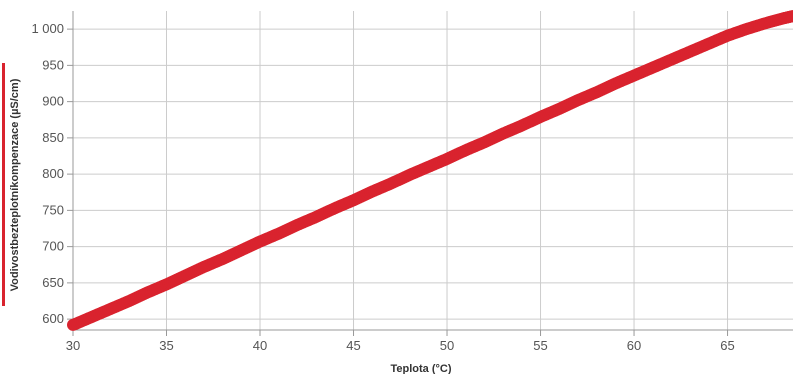  What do you see at coordinates (73, 345) in the screenshot?
I see `x-tick-label: 30` at bounding box center [73, 345].